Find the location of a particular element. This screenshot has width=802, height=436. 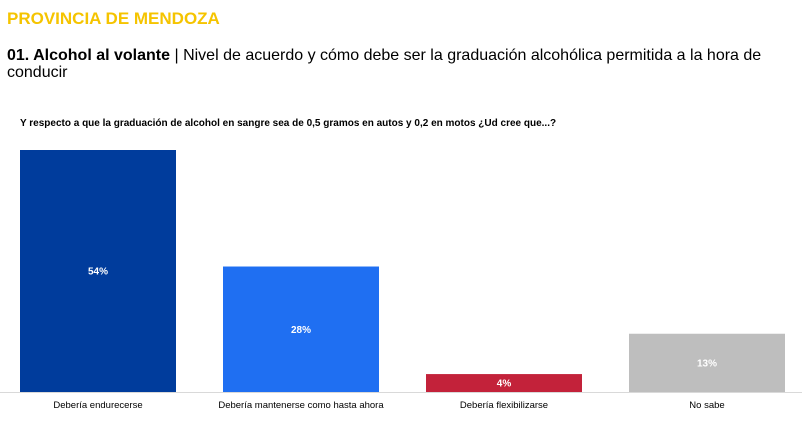

title-bold: 01. Alcohol al volante is located at coordinates (89, 55).